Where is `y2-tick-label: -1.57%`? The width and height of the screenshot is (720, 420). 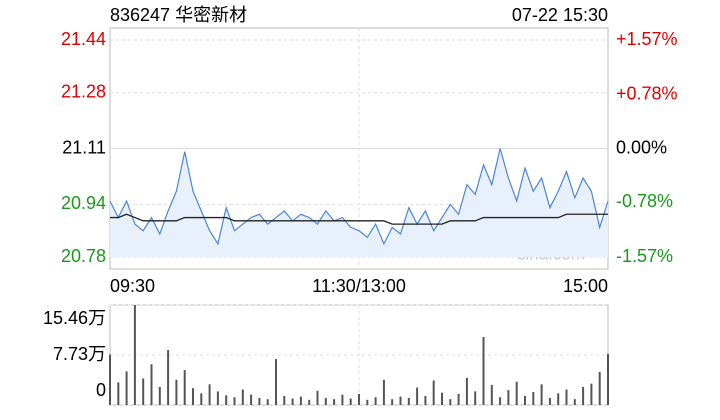
y2-tick-label: -1.57% is located at coordinates (644, 256).